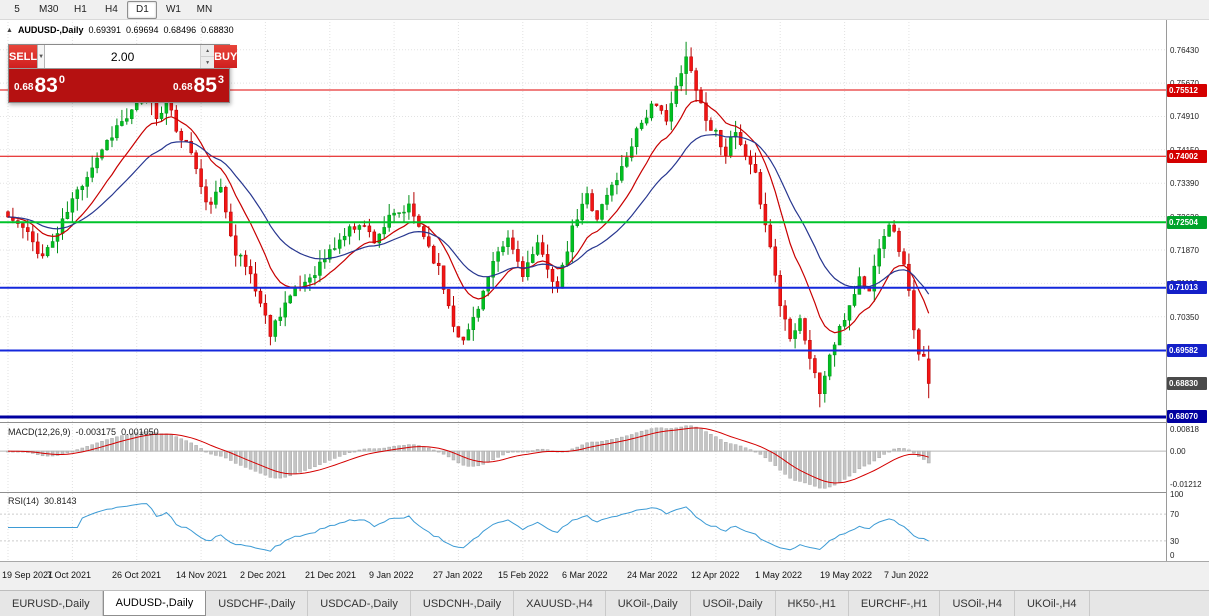  What do you see at coordinates (1178, 451) in the screenshot?
I see `macd-axis-label: 0.00` at bounding box center [1178, 451].